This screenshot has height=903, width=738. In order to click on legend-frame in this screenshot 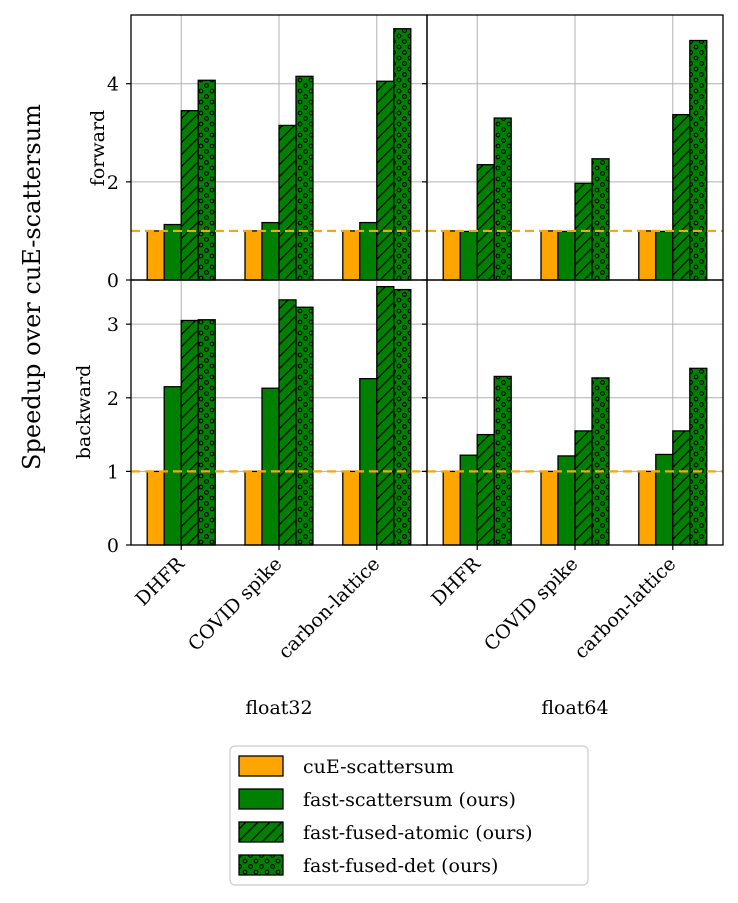, I will do `click(409, 815)`.